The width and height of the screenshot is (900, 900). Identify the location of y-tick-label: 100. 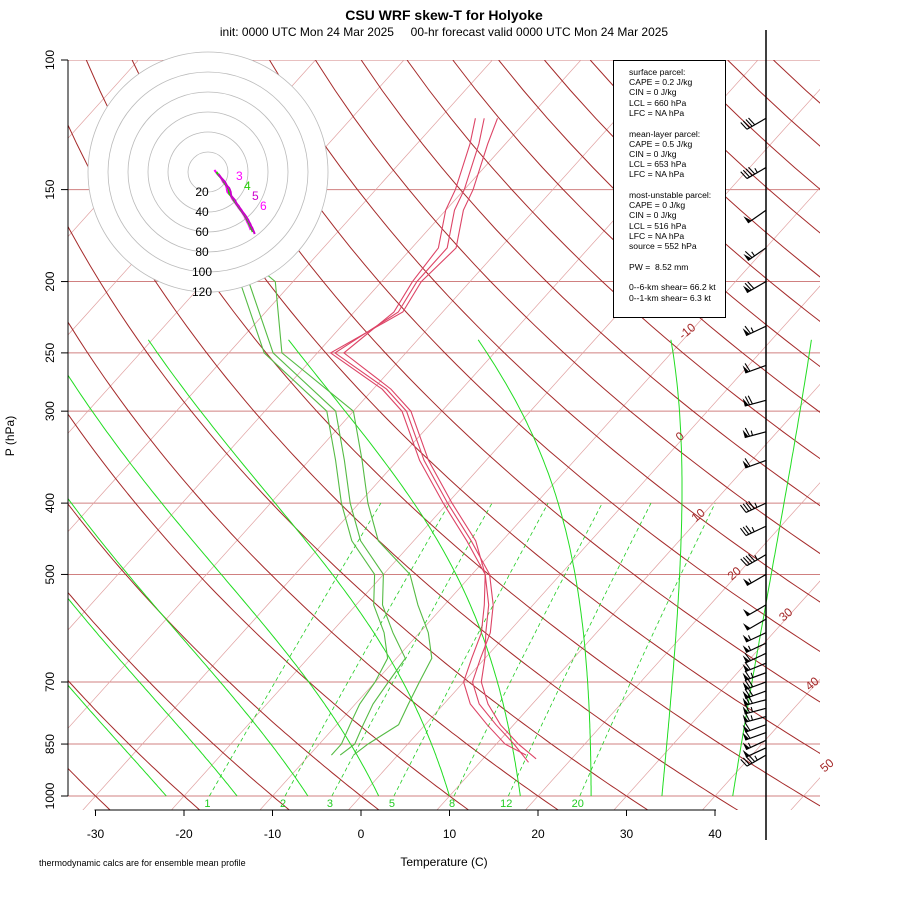
(50, 60).